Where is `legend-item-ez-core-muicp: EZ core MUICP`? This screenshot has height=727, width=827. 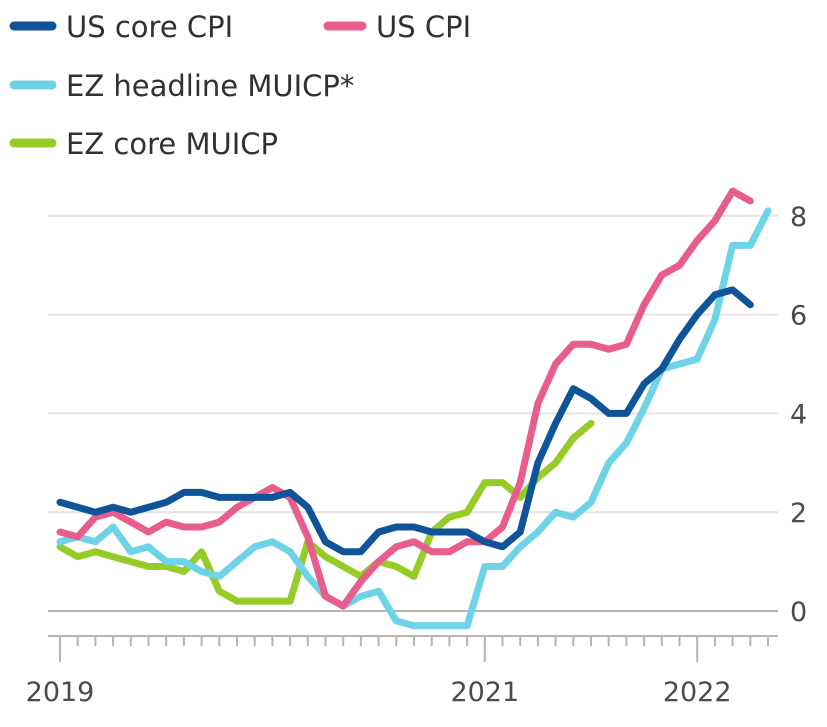 legend-item-ez-core-muicp: EZ core MUICP is located at coordinates (143, 144).